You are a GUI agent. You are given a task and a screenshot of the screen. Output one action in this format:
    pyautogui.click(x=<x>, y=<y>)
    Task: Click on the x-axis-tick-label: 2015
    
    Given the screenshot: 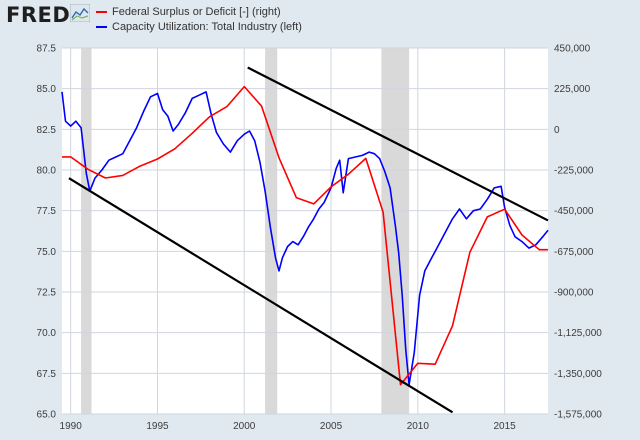 What is the action you would take?
    pyautogui.click(x=504, y=426)
    